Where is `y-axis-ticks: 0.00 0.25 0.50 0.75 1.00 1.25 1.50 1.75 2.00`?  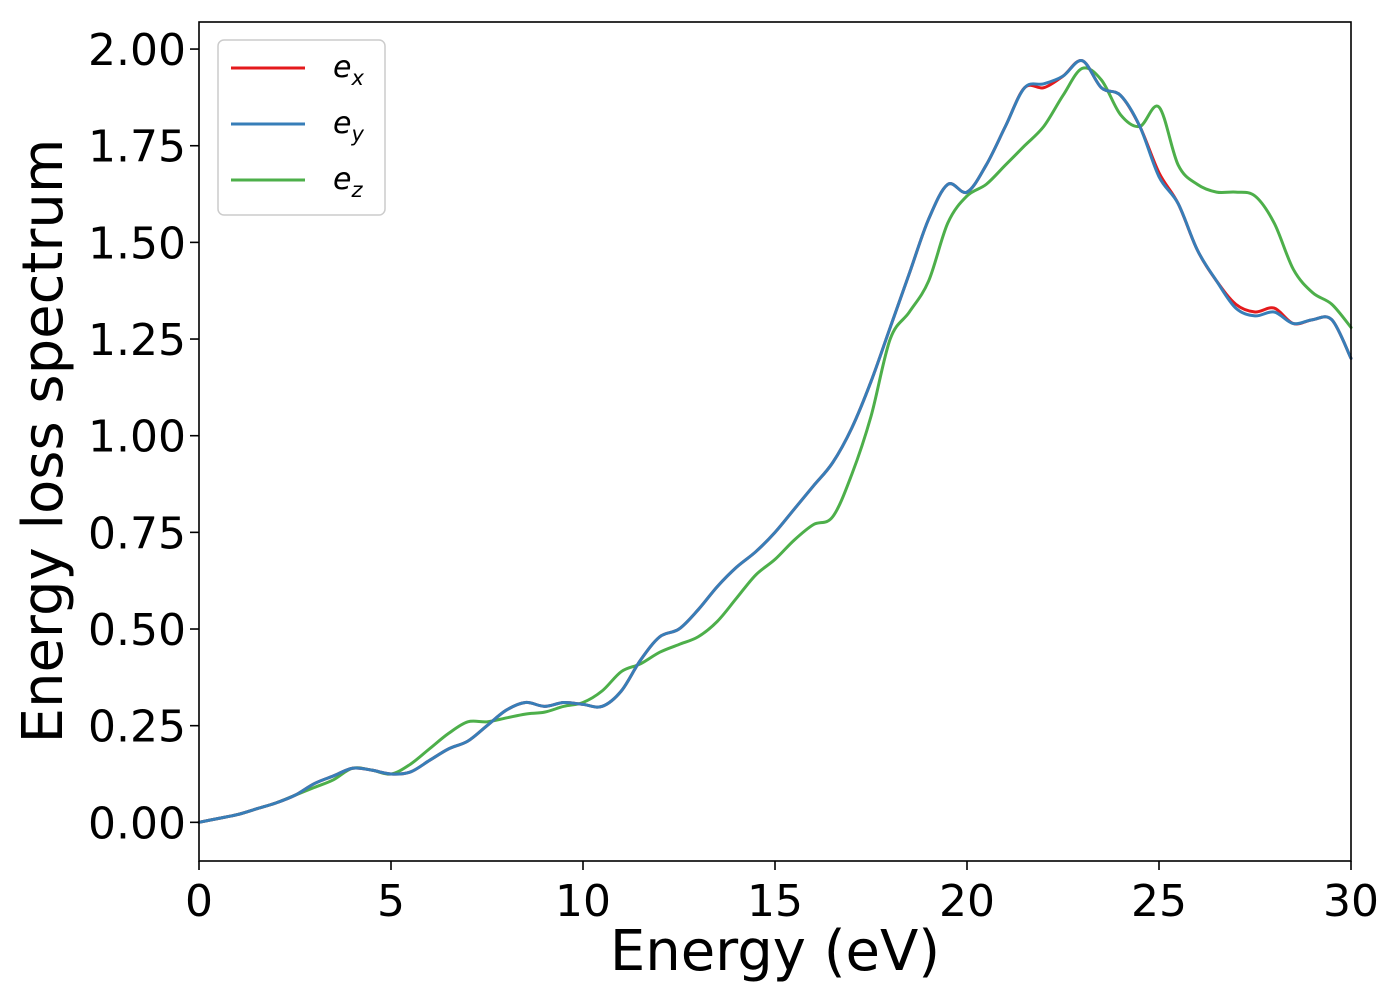 y-axis-ticks: 0.00 0.25 0.50 0.75 1.00 1.25 1.50 1.75 2.00 is located at coordinates (143, 437).